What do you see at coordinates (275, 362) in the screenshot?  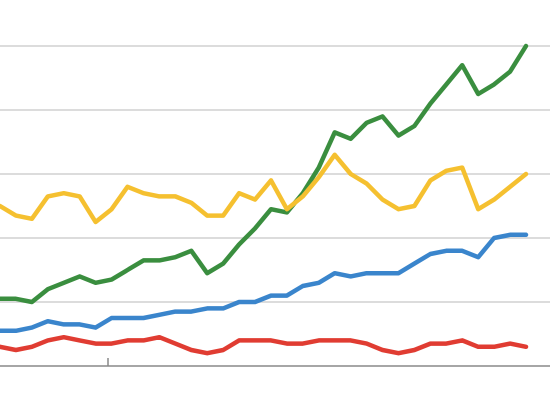 I see `x-axis` at bounding box center [275, 362].